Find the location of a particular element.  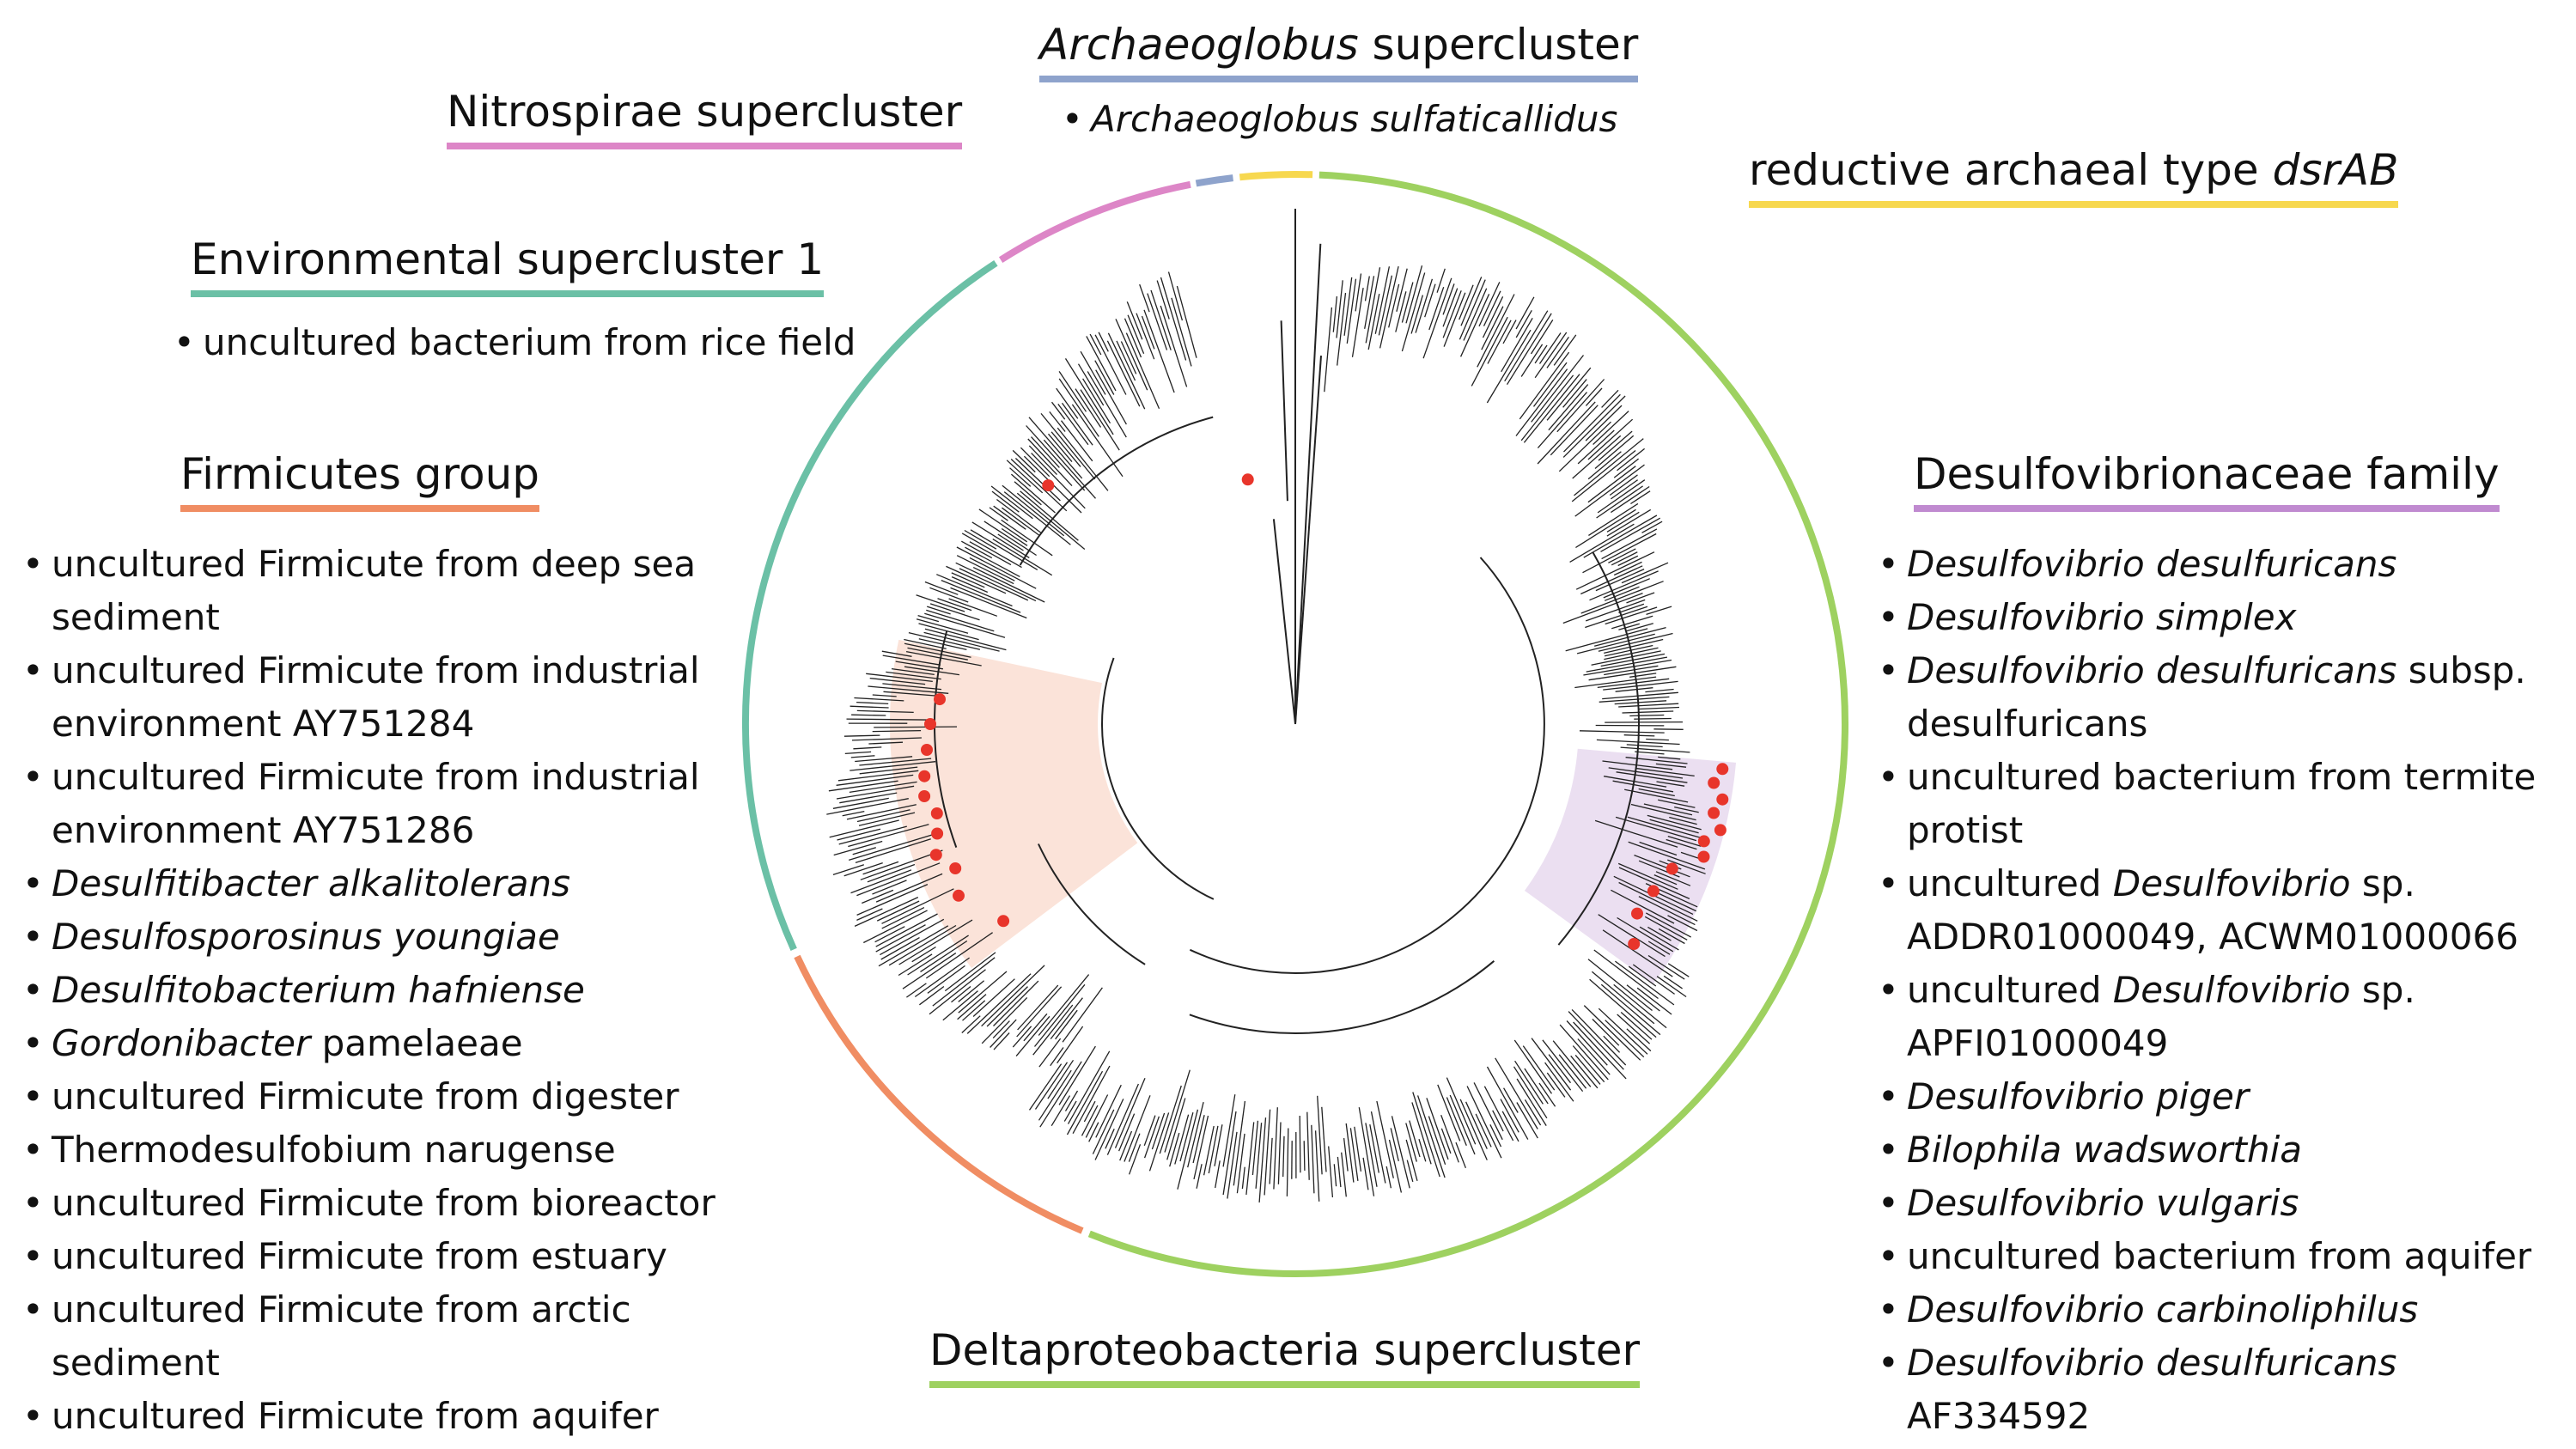

taxon-name: uncultured bacterium from termite is located at coordinates (2221, 777).